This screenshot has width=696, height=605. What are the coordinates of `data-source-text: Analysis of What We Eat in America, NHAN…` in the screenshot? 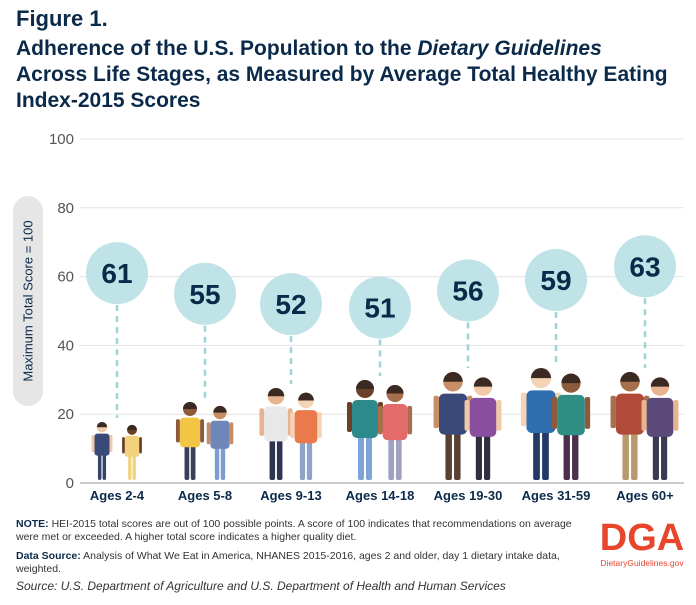 It's located at (288, 562).